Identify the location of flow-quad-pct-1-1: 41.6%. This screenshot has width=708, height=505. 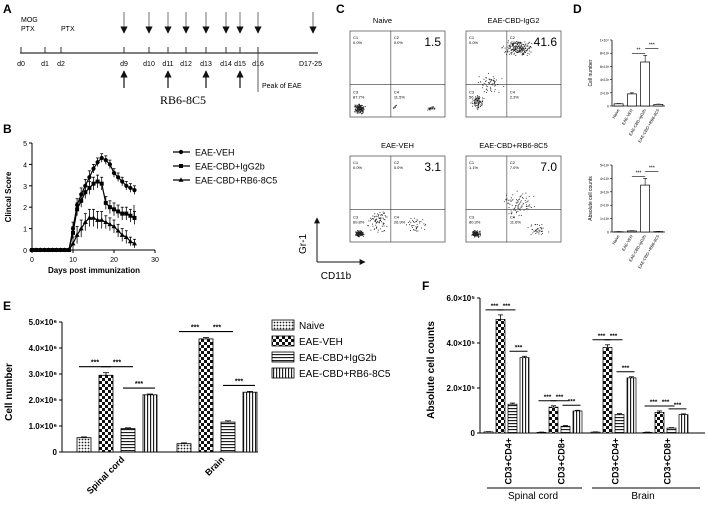
(516, 42).